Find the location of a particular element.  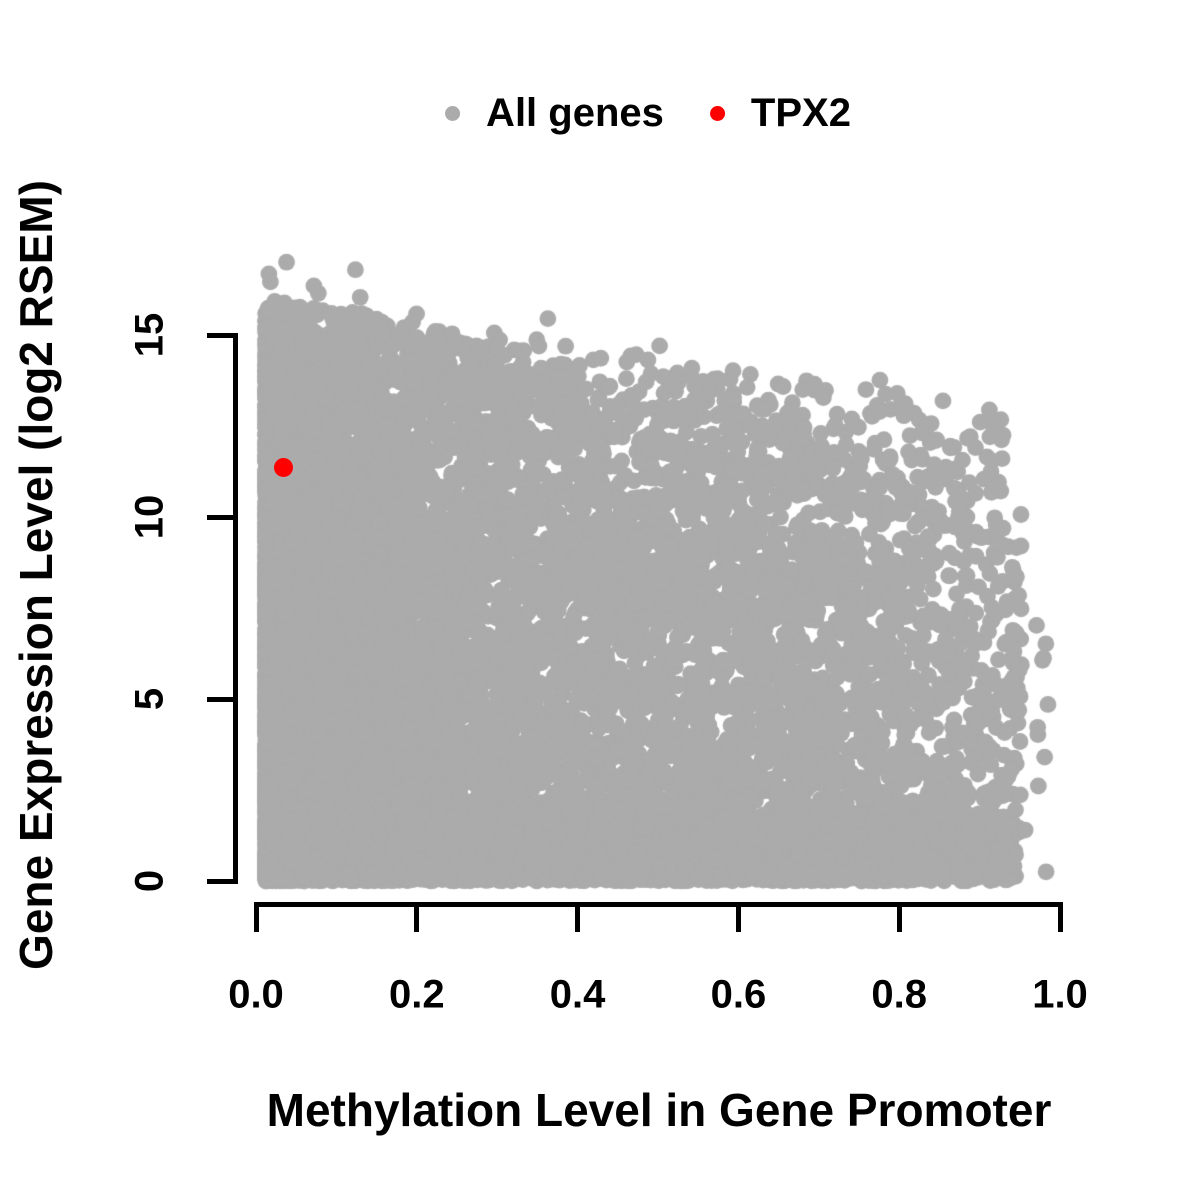

all-genes-marker-icon is located at coordinates (453, 113).